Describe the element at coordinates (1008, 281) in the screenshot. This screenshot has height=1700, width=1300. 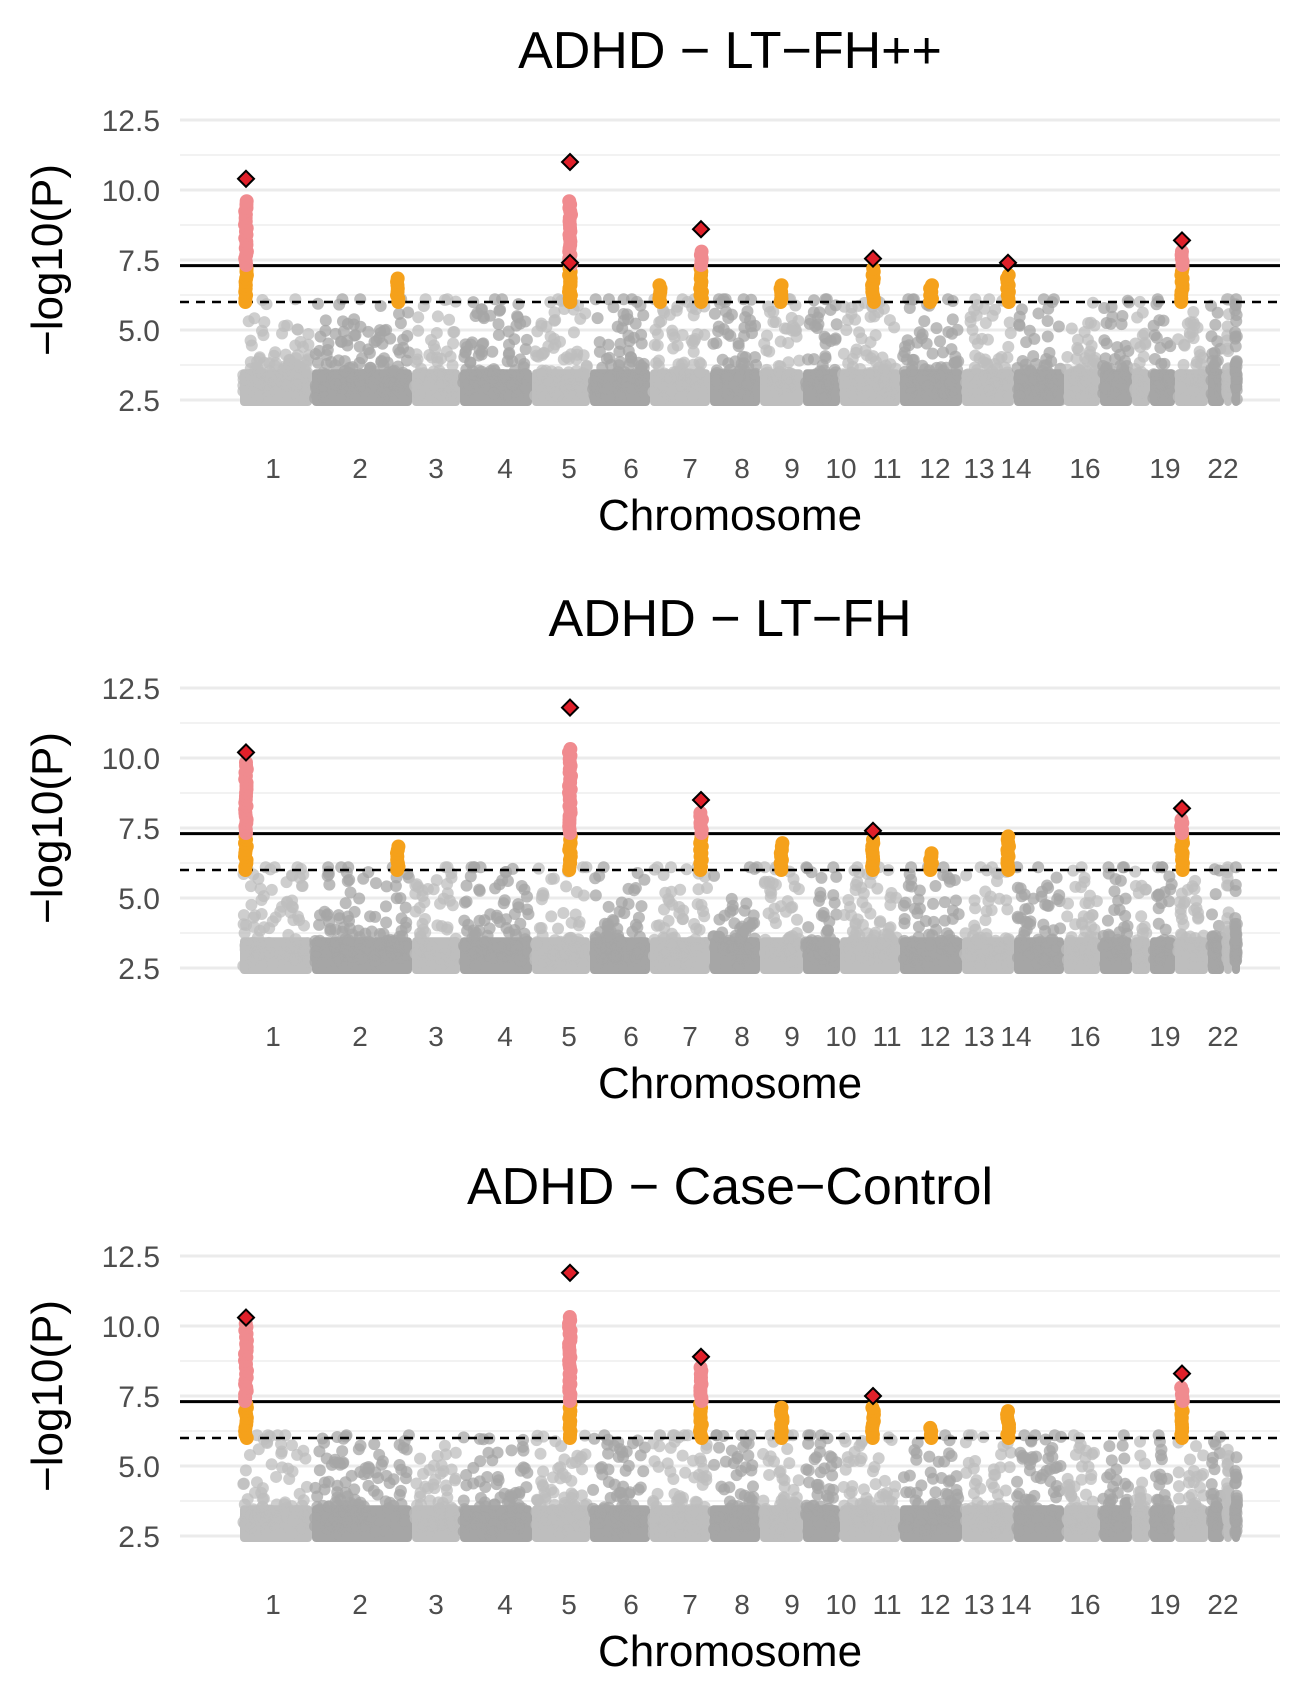
I see `peak-chr14` at that location.